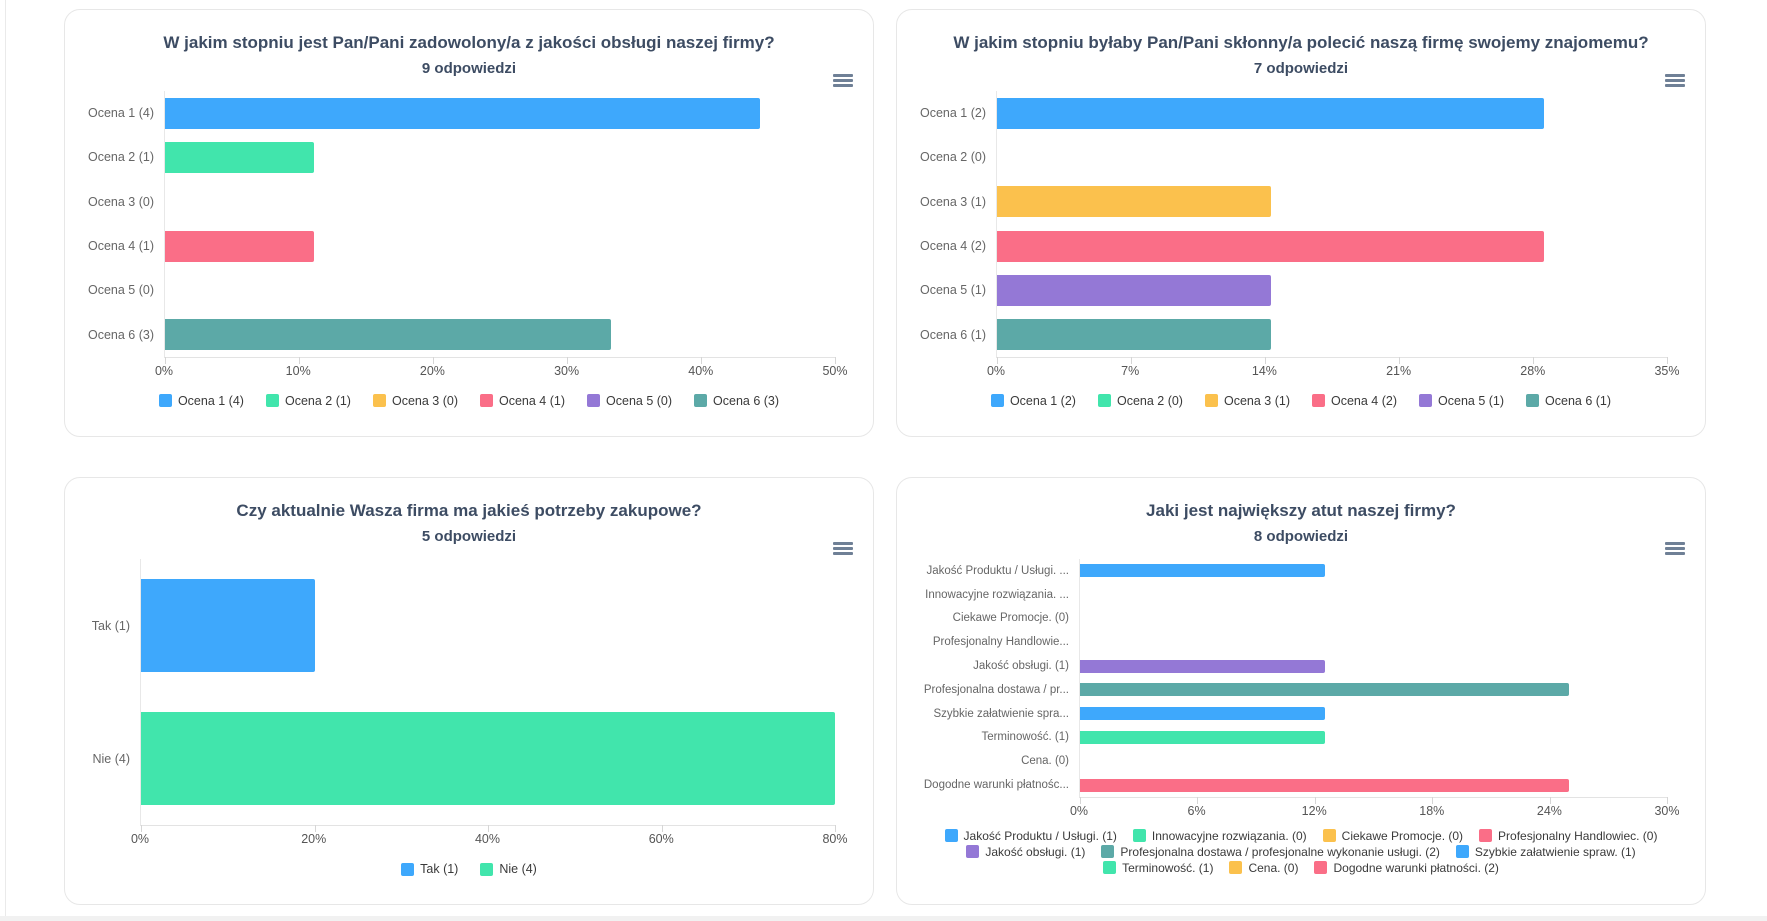 The width and height of the screenshot is (1767, 921). I want to click on legend-label: Cena. (0), so click(1273, 867).